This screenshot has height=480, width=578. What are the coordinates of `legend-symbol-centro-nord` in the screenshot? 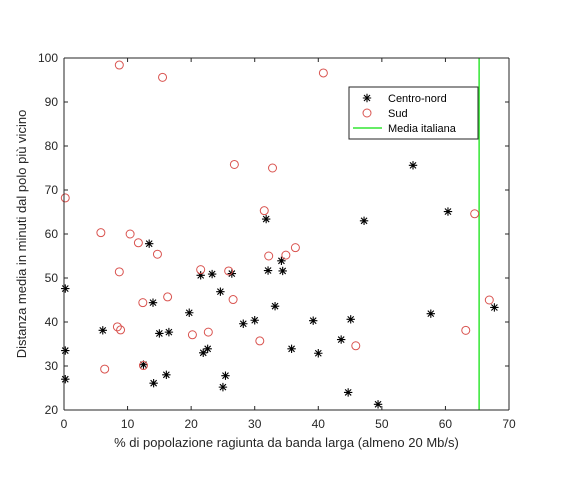 It's located at (367, 98).